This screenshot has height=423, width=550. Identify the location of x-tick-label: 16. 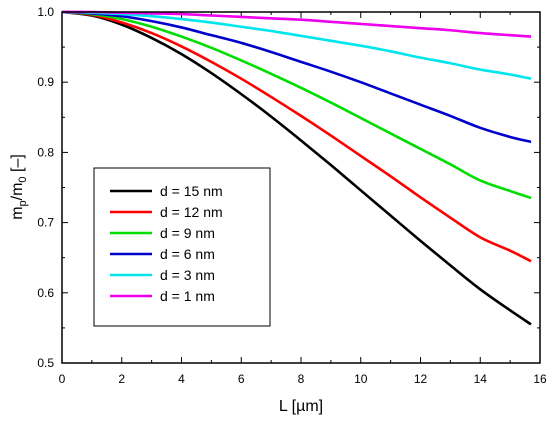
(540, 379).